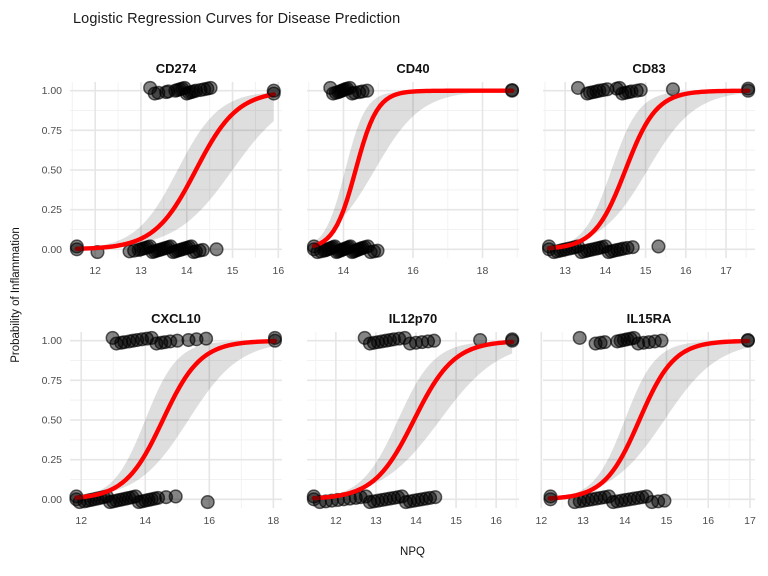  Describe the element at coordinates (162, 428) in the screenshot. I see `facet-panel-cxcl10: 12 14 16 18 0.00 0.25 0.50 0.75 1.00` at that location.